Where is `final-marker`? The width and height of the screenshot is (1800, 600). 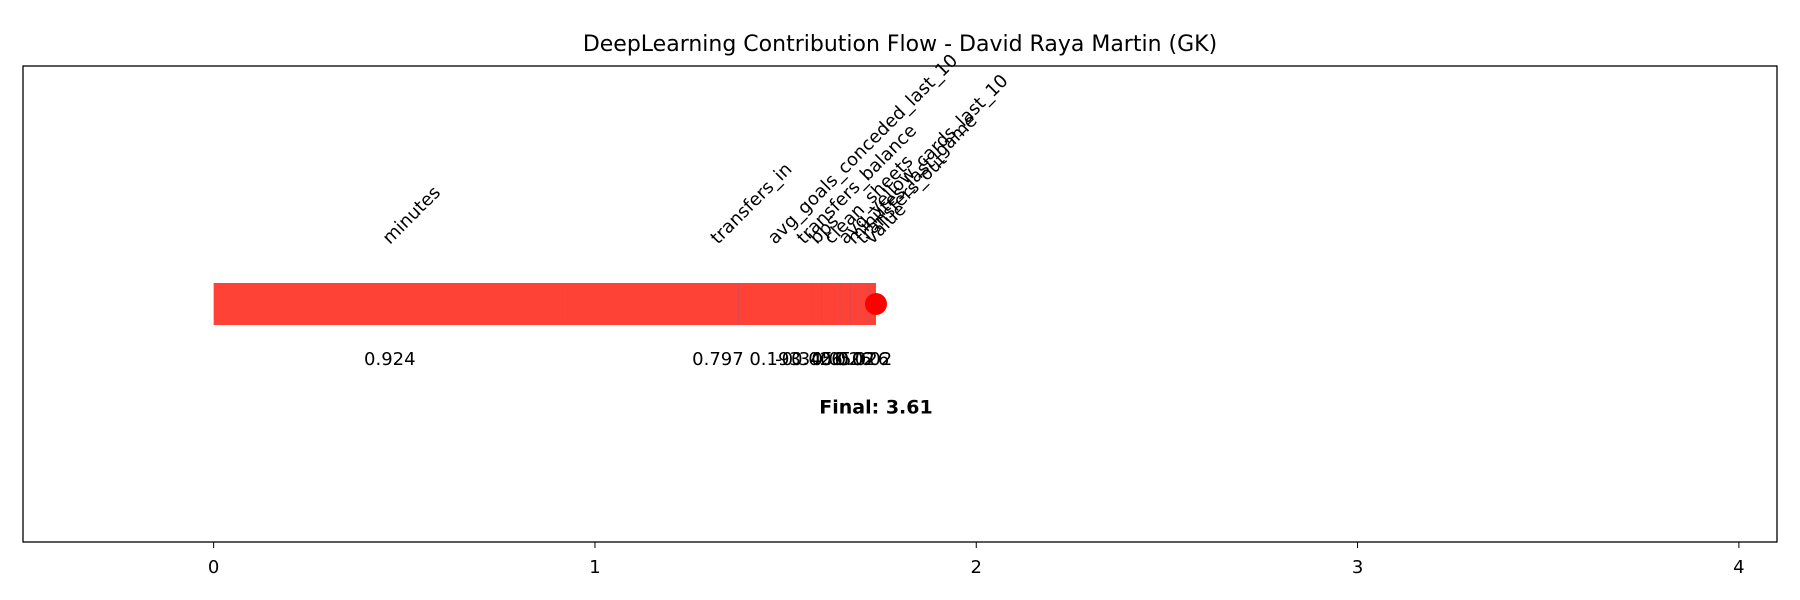
final-marker is located at coordinates (875, 304).